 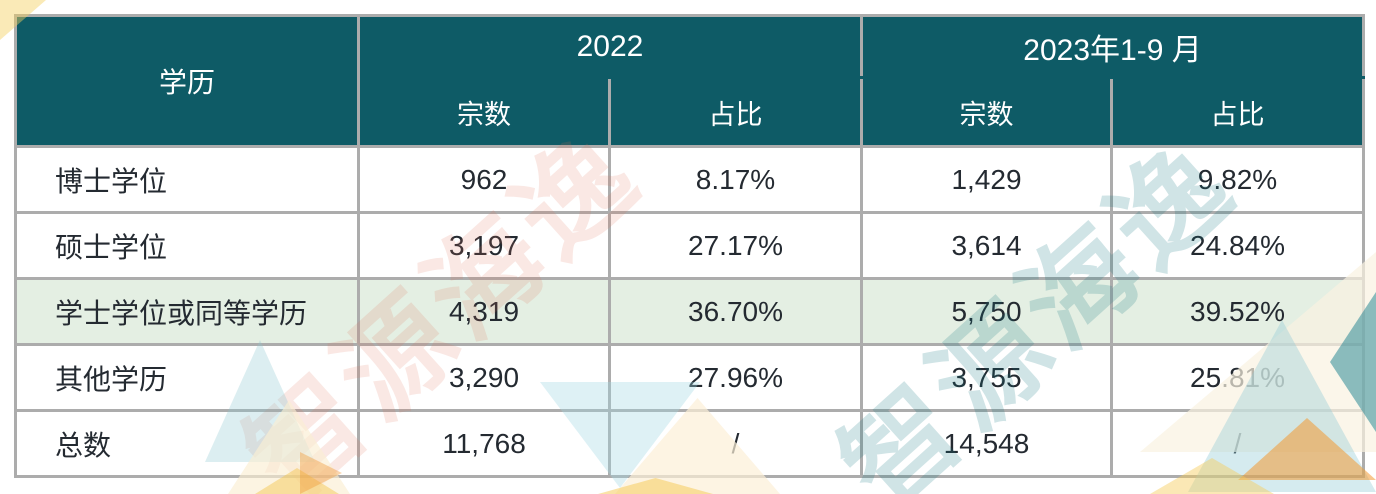 What do you see at coordinates (735, 443) in the screenshot?
I see `cell-2022-share: /` at bounding box center [735, 443].